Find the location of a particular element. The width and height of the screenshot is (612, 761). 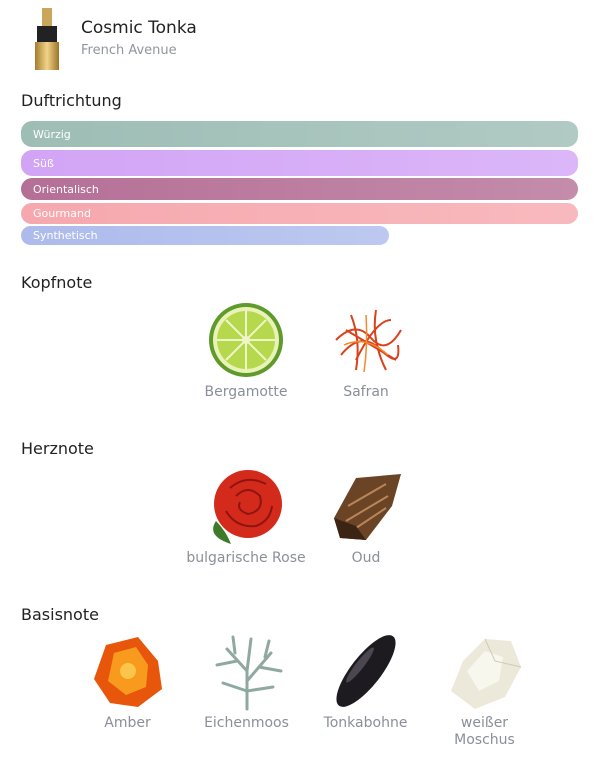

section-title: Kopfnote is located at coordinates (57, 282).